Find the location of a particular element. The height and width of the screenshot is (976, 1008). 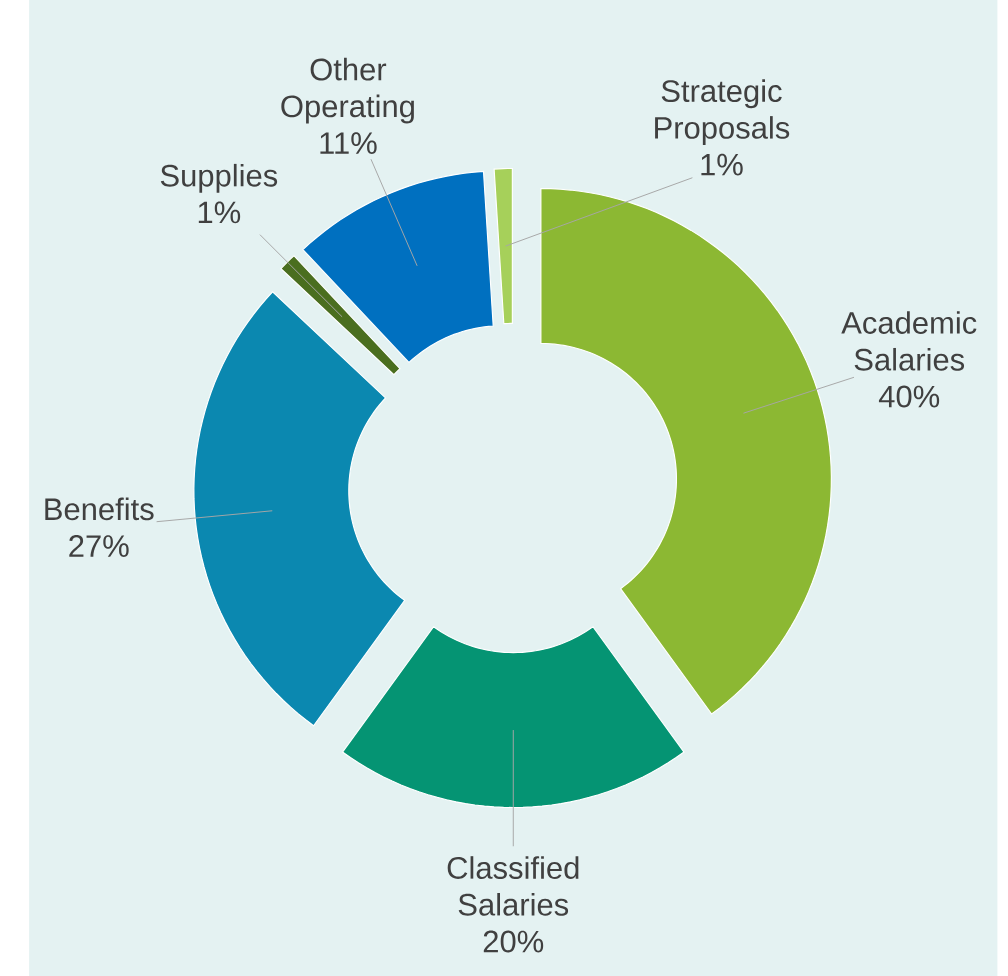

slice-label: Classified Salaries is located at coordinates (513, 886).